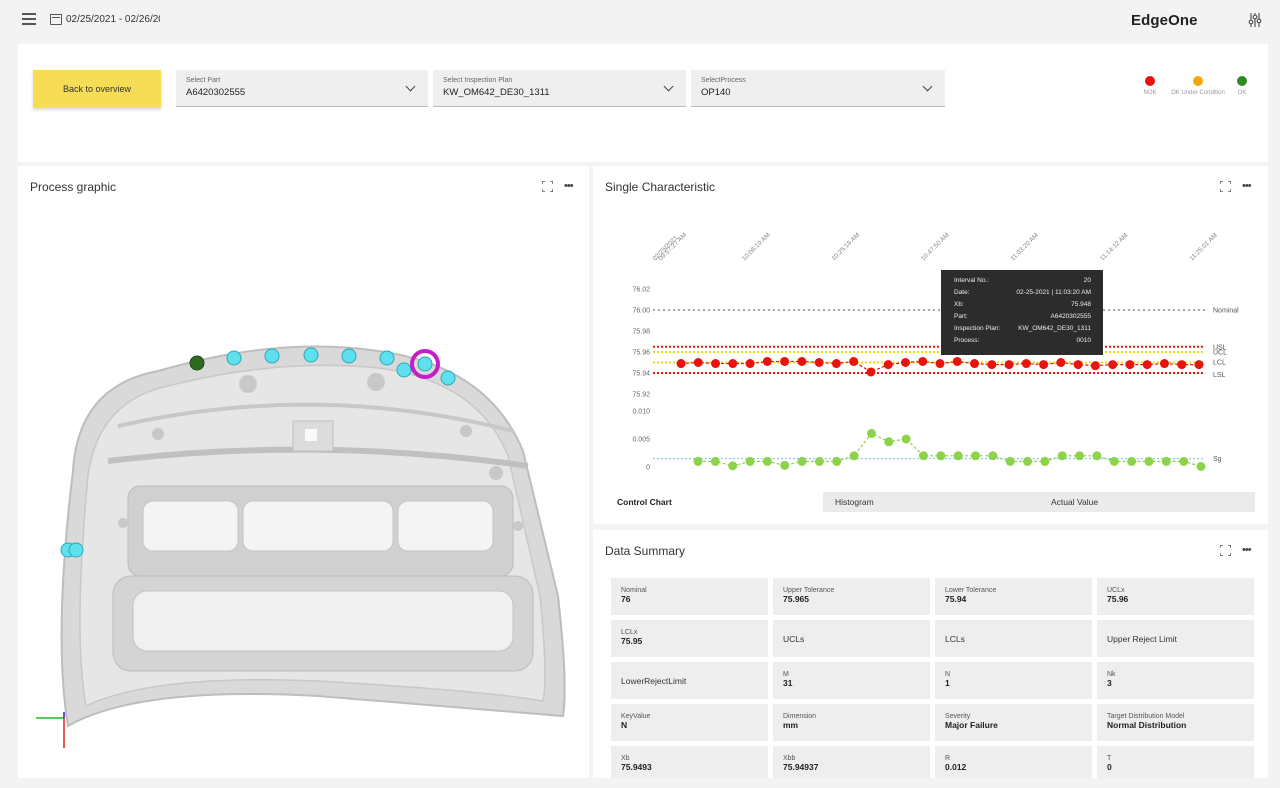  Describe the element at coordinates (197, 363) in the screenshot. I see `measure-point-ok` at that location.